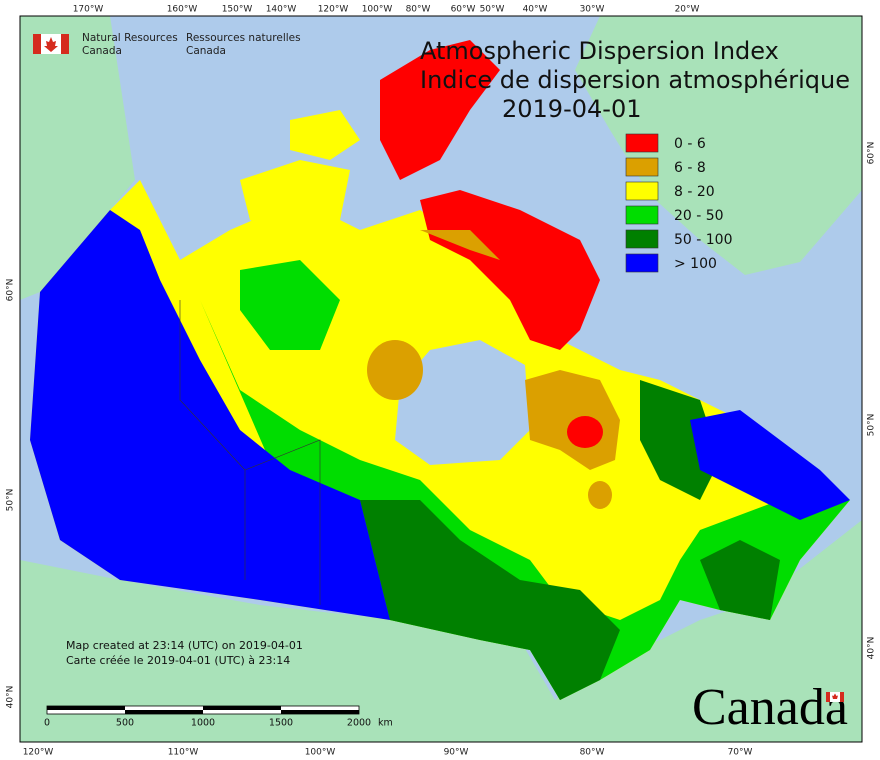 This screenshot has height=760, width=880. Describe the element at coordinates (585, 432) in the screenshot. I see `zone-red-quebec` at that location.